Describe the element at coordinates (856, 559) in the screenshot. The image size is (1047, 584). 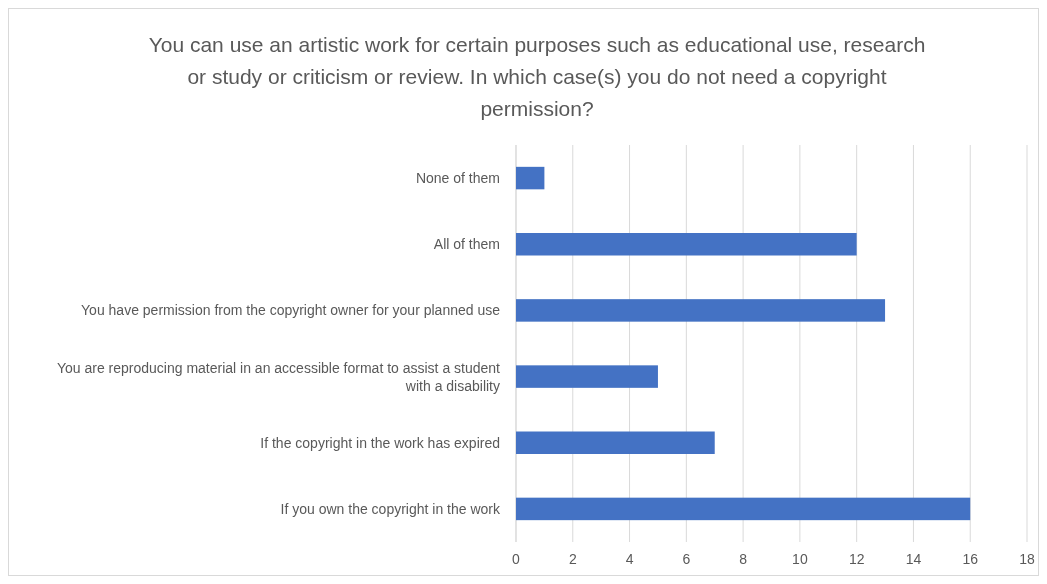
I see `x-tick-label: 12` at that location.